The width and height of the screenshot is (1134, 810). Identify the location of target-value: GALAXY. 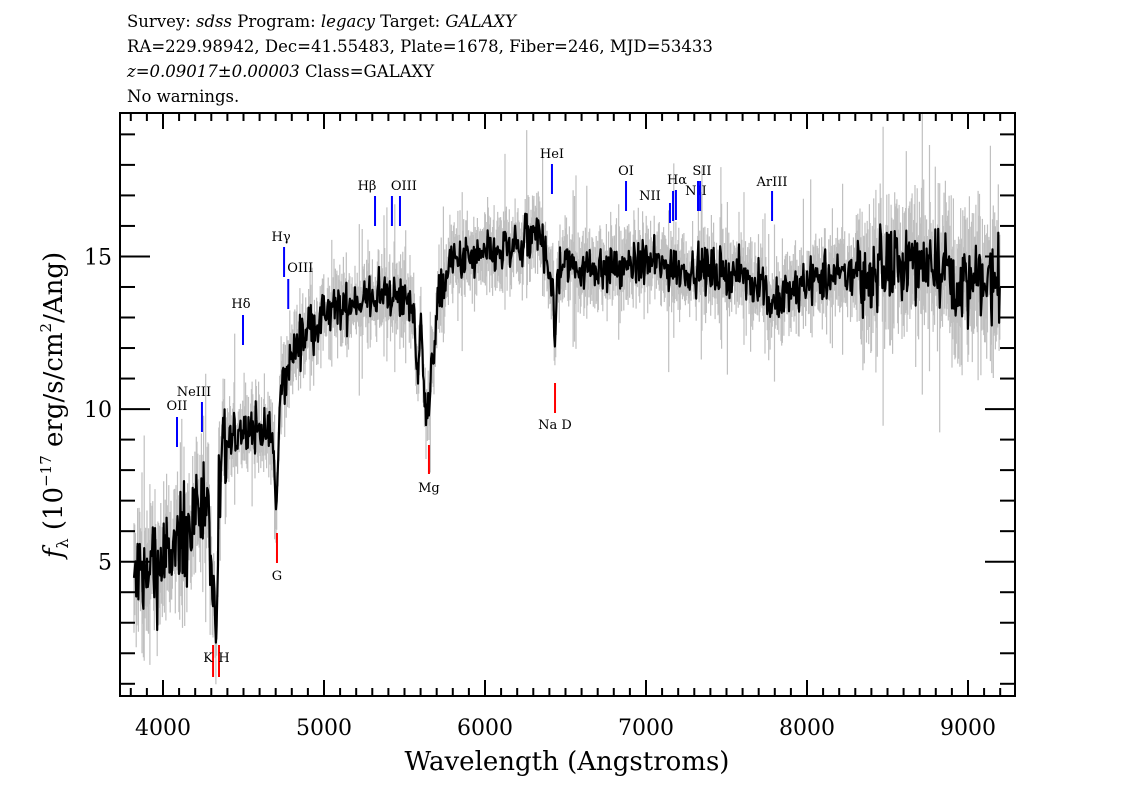
(480, 21).